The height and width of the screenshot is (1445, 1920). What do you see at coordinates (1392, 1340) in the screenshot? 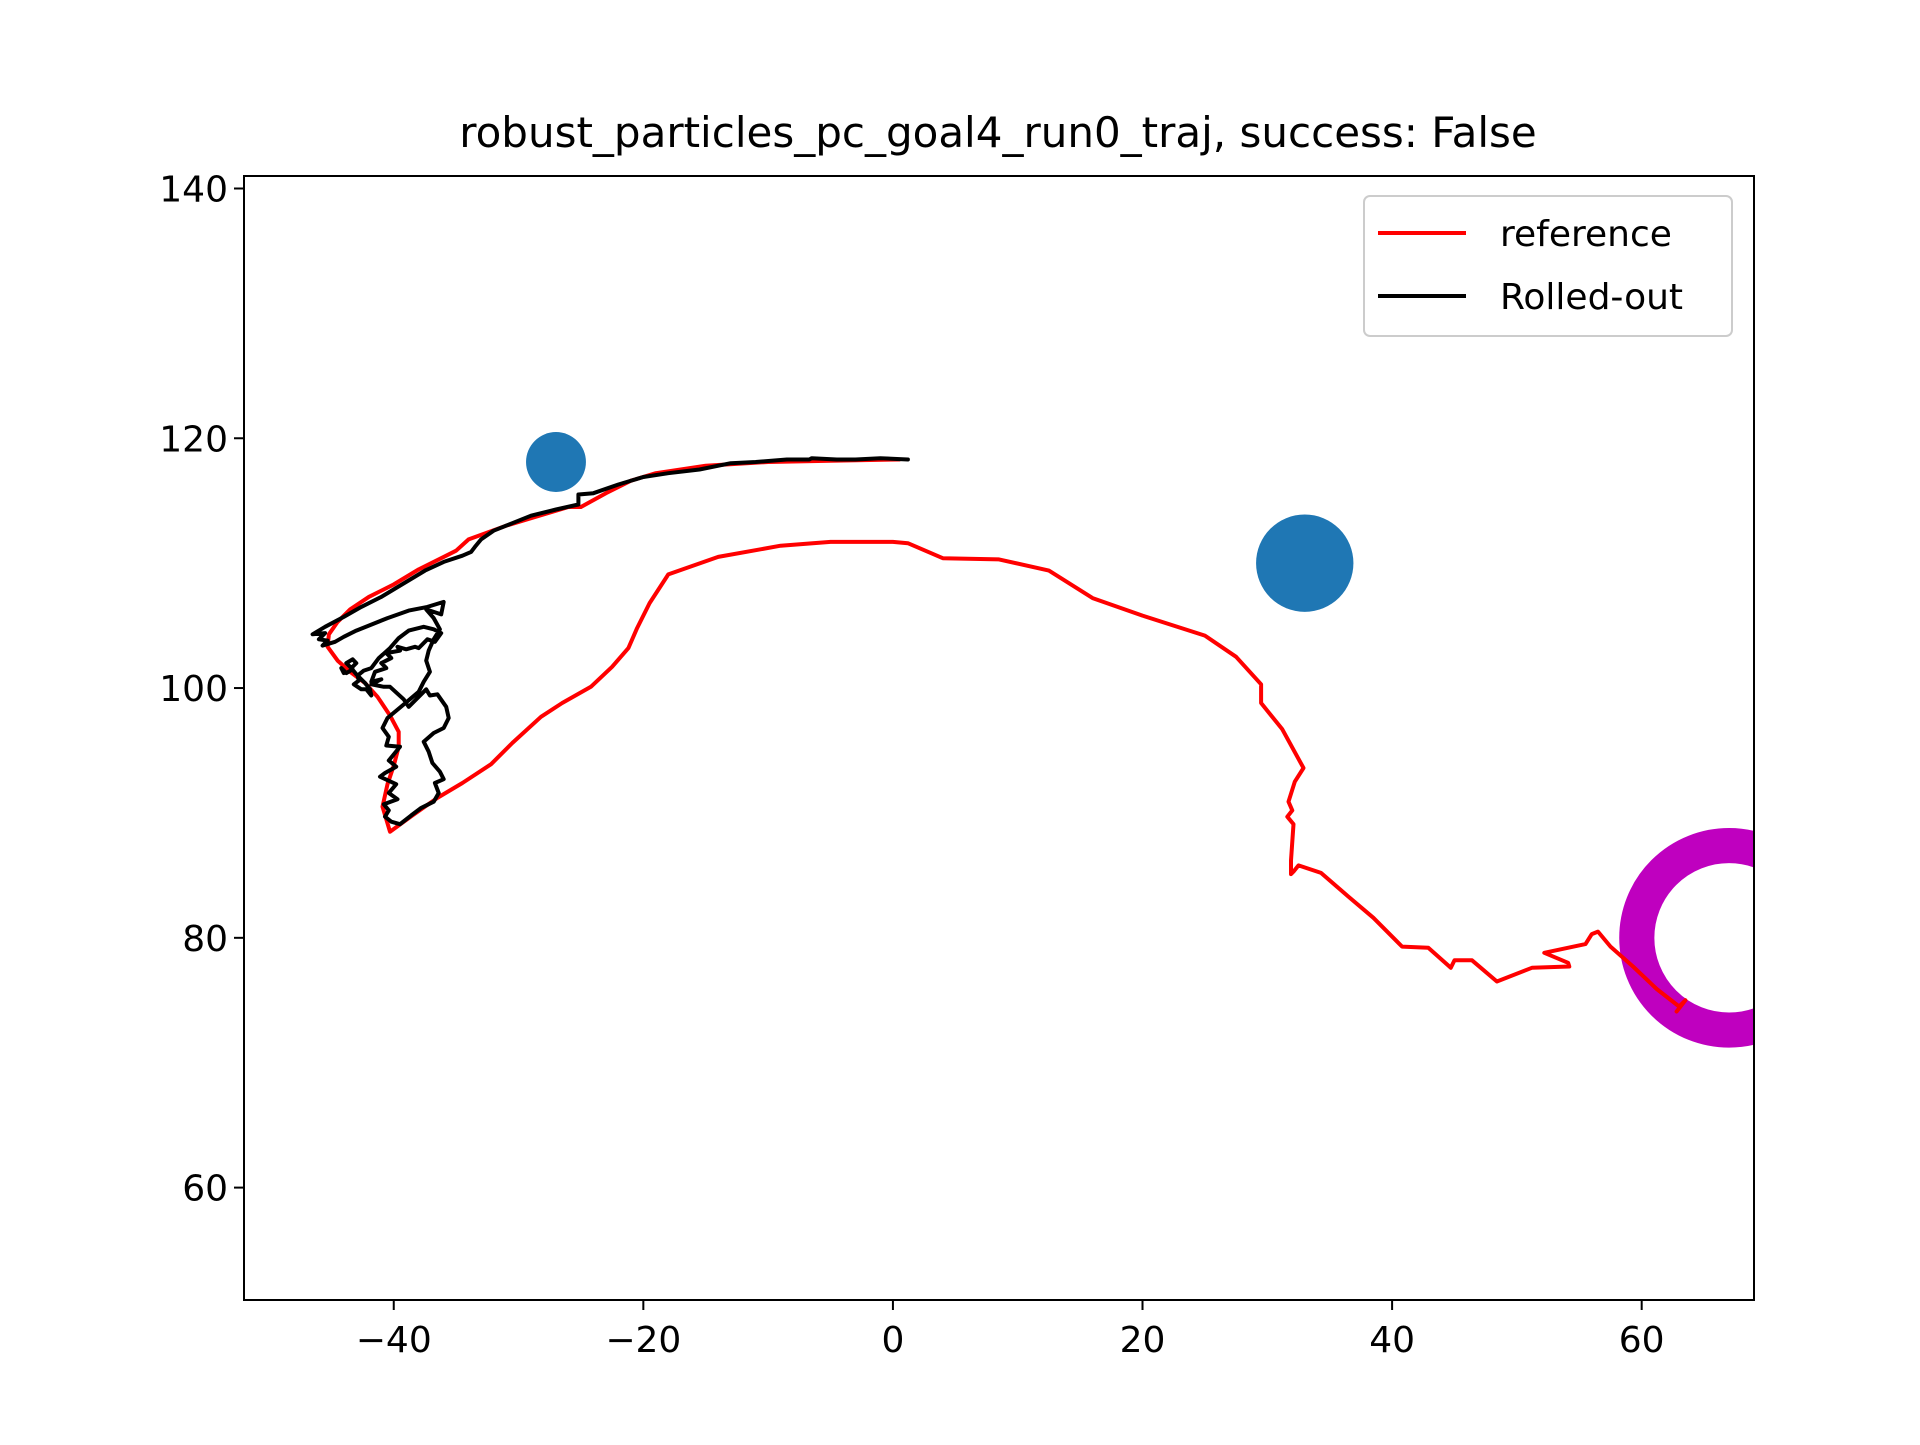
I see `x-tick-label: 40` at bounding box center [1392, 1340].